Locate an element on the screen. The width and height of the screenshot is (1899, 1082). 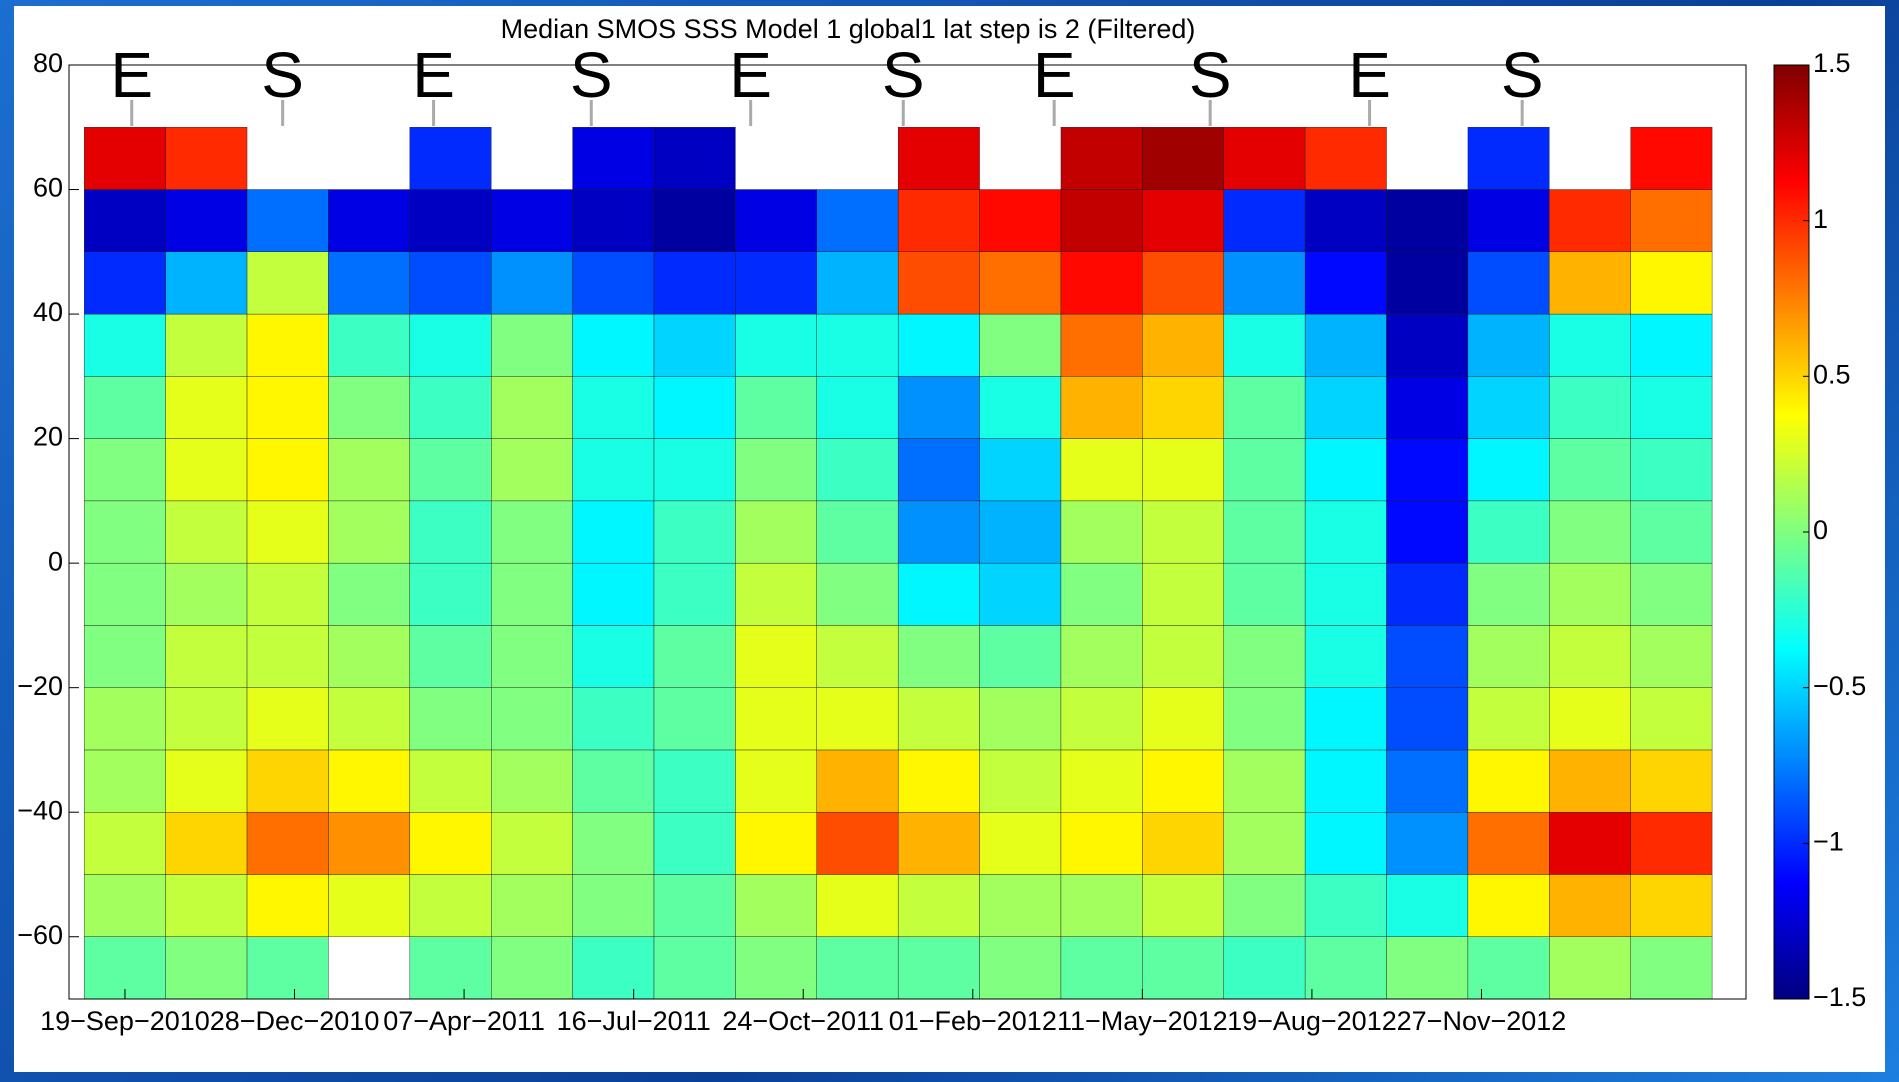
x-tick-label: 19−Aug−2012 is located at coordinates (1312, 1021).